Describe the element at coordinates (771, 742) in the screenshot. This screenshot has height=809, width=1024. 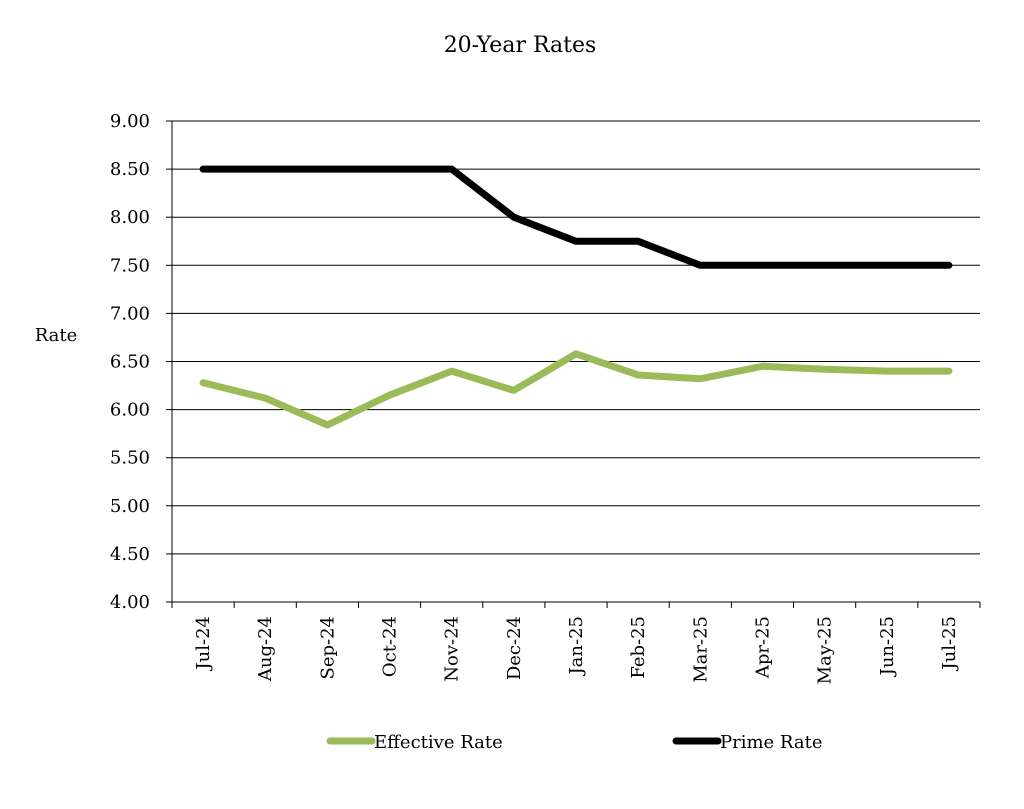
I see `legend-label: Prime Rate` at that location.